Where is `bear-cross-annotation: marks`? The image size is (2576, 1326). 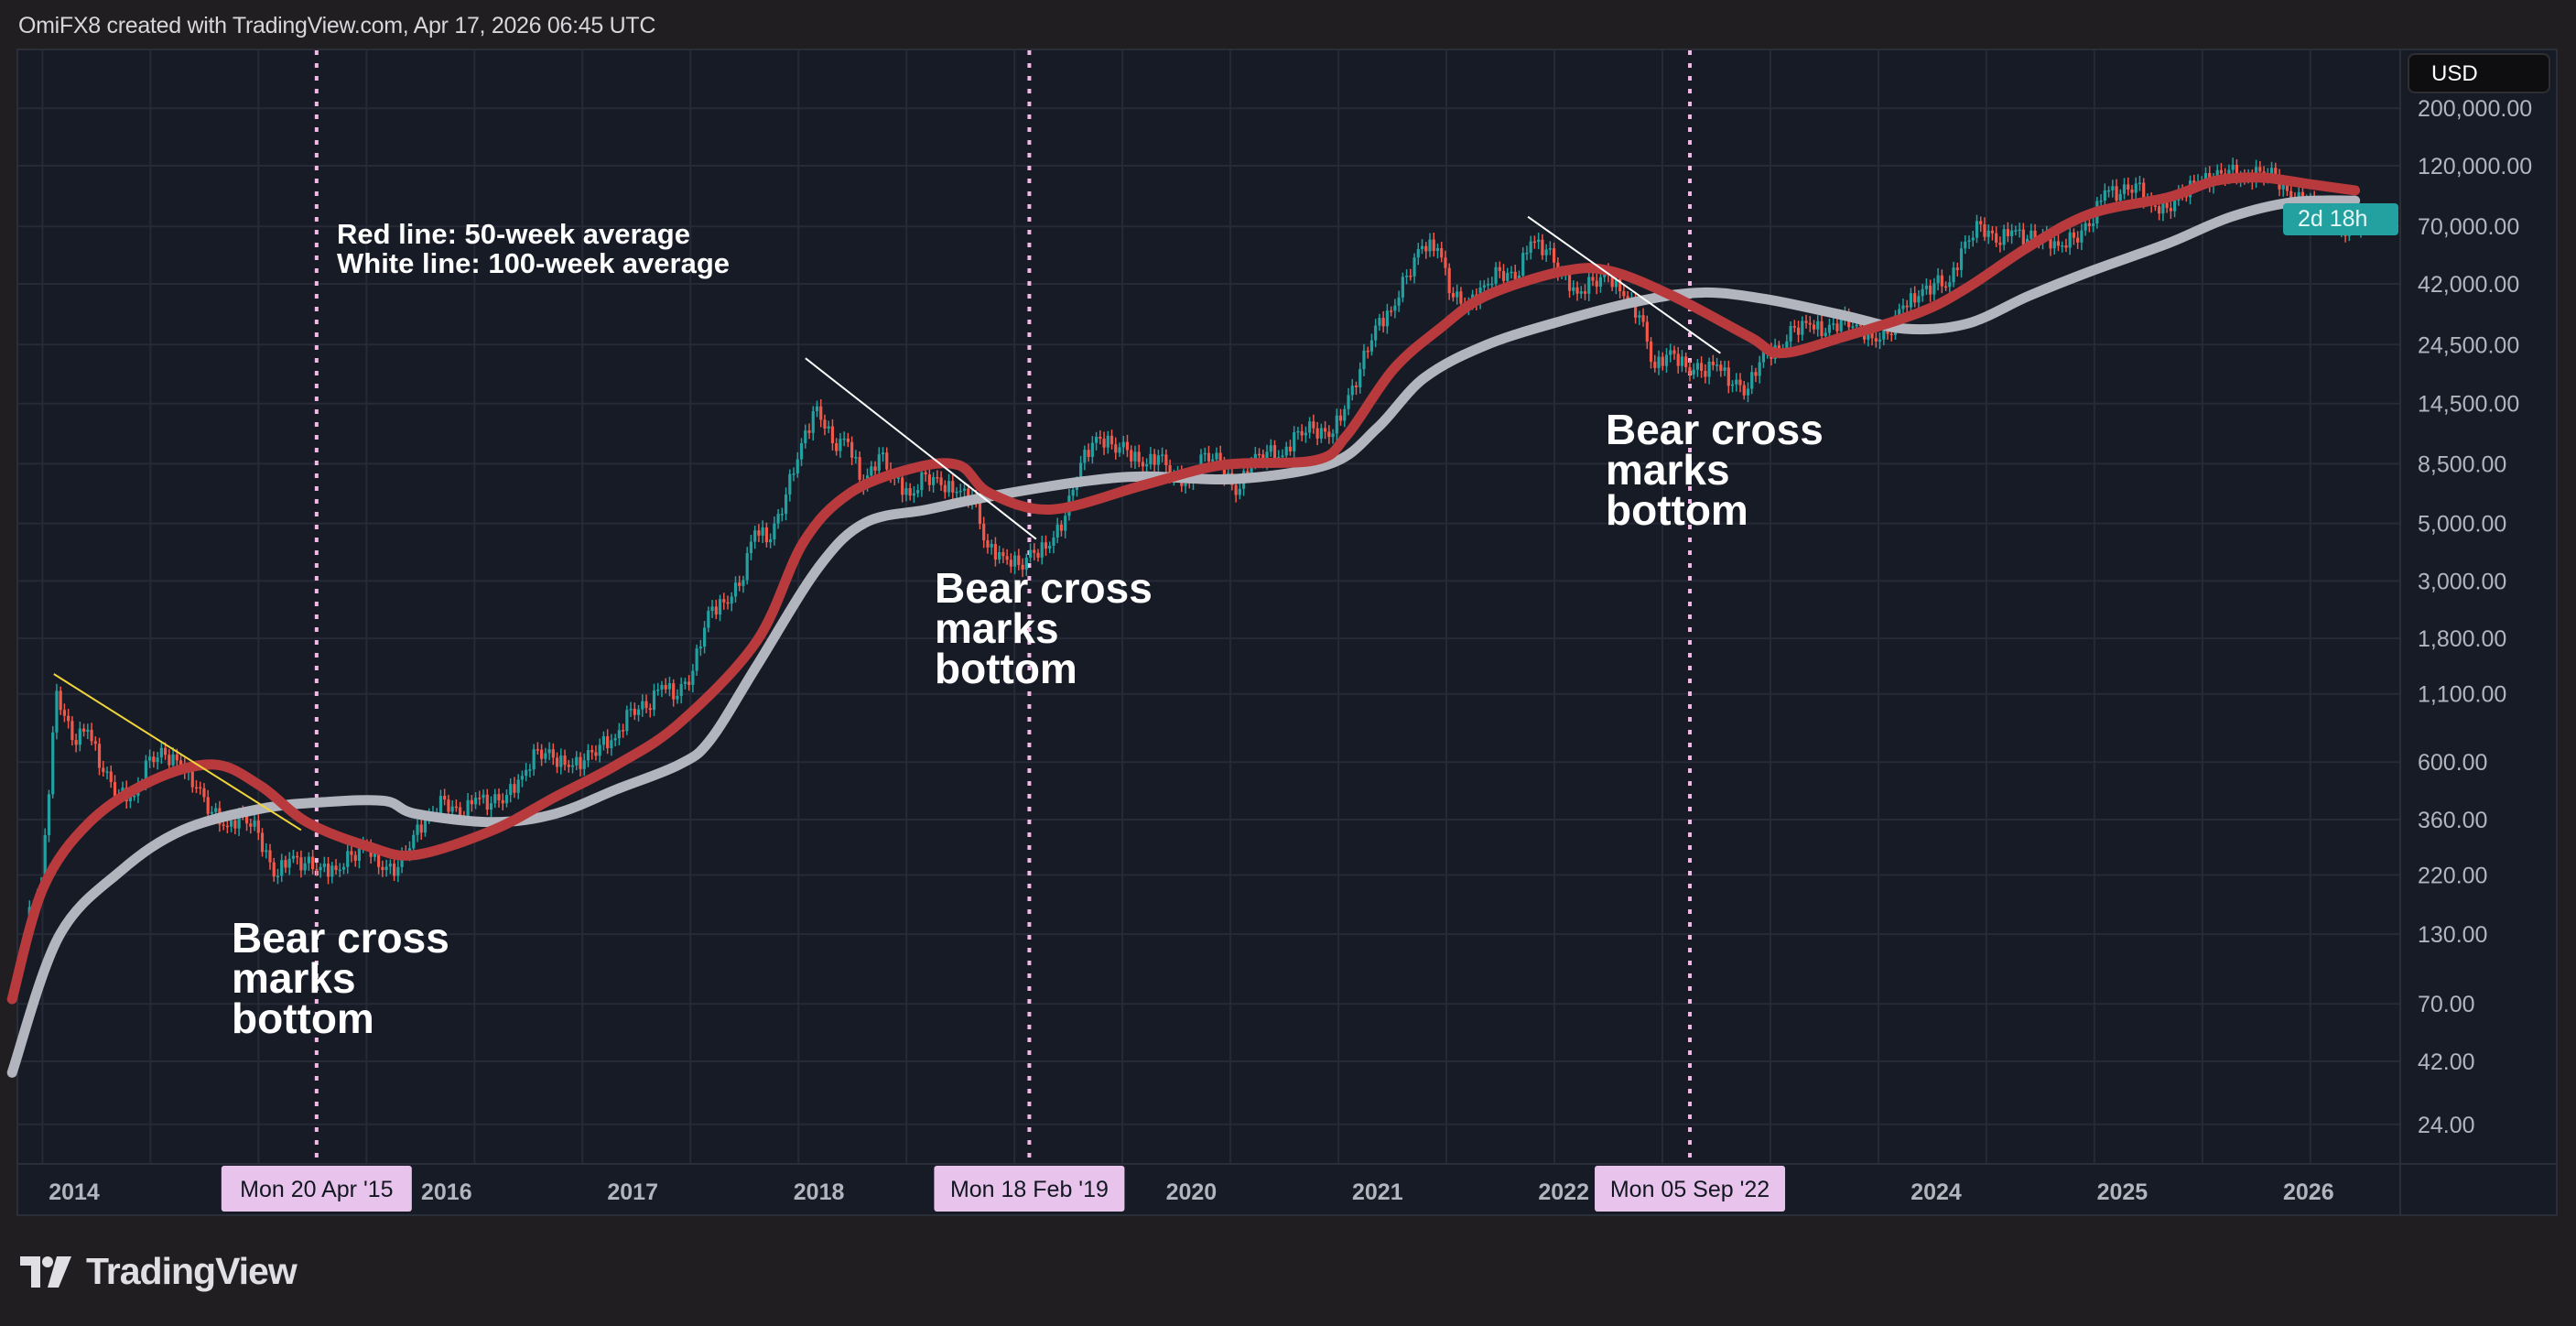
bear-cross-annotation: marks is located at coordinates (997, 628).